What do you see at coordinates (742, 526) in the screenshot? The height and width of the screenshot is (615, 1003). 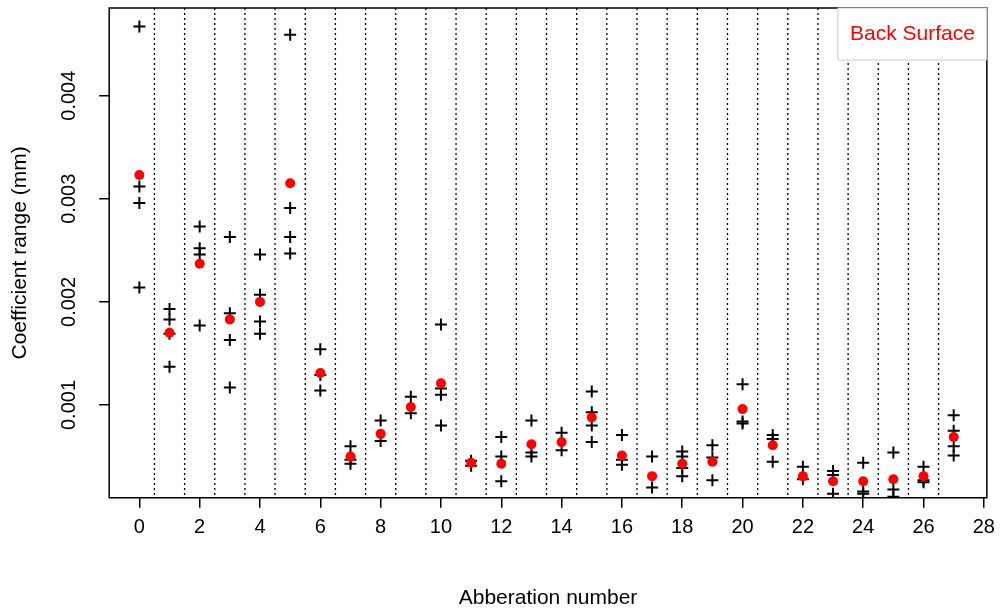 I see `x-tick-label: 20` at bounding box center [742, 526].